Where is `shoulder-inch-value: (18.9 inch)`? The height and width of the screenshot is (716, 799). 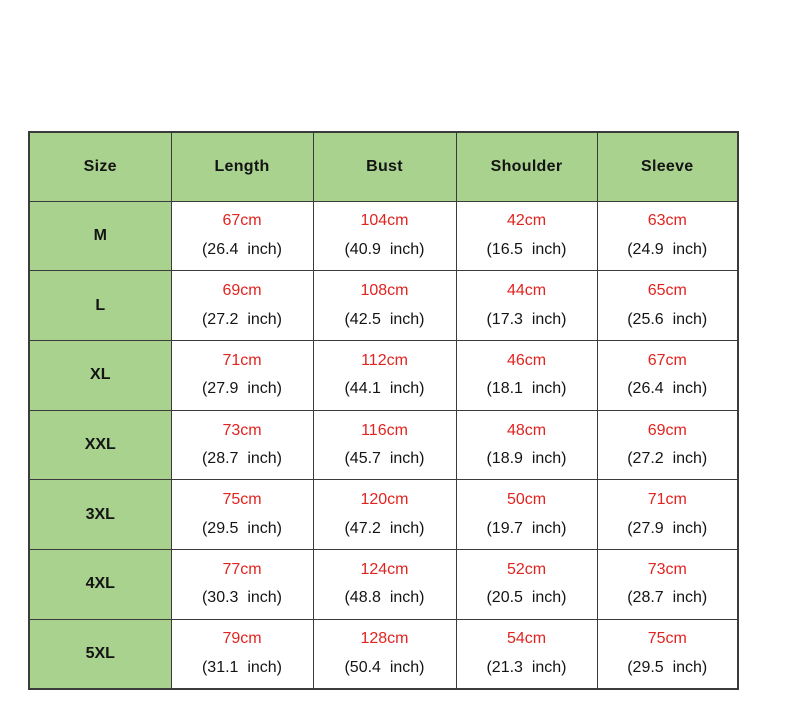
shoulder-inch-value: (18.9 inch) is located at coordinates (526, 458).